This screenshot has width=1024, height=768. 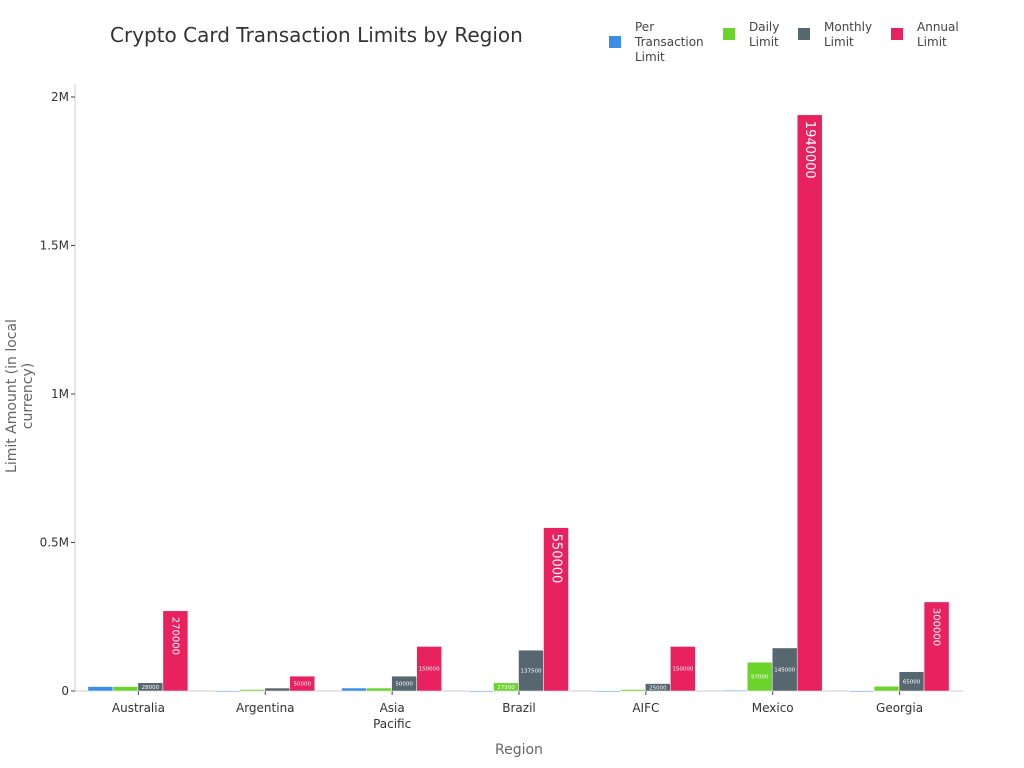 What do you see at coordinates (938, 34) in the screenshot?
I see `legend-label: Annual Limit` at bounding box center [938, 34].